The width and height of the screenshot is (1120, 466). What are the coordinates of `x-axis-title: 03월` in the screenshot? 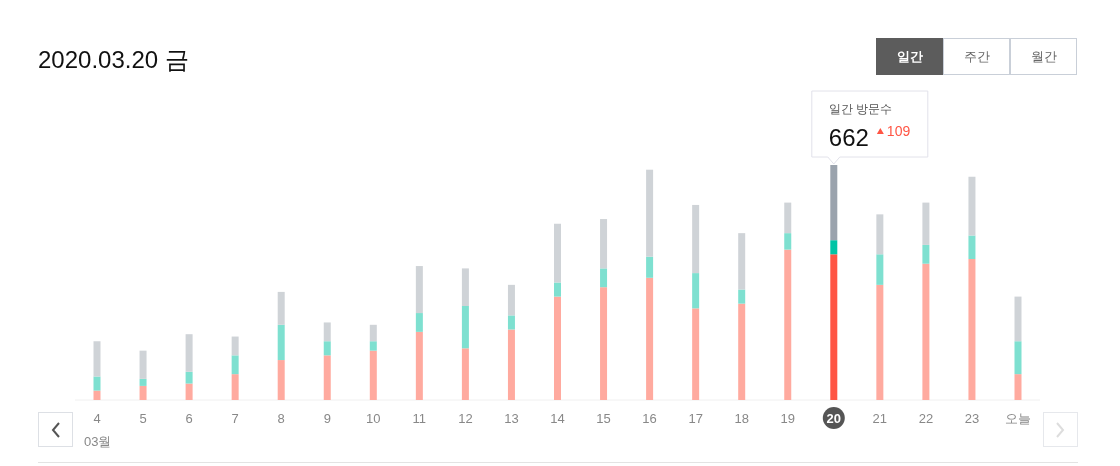 It's located at (98, 441).